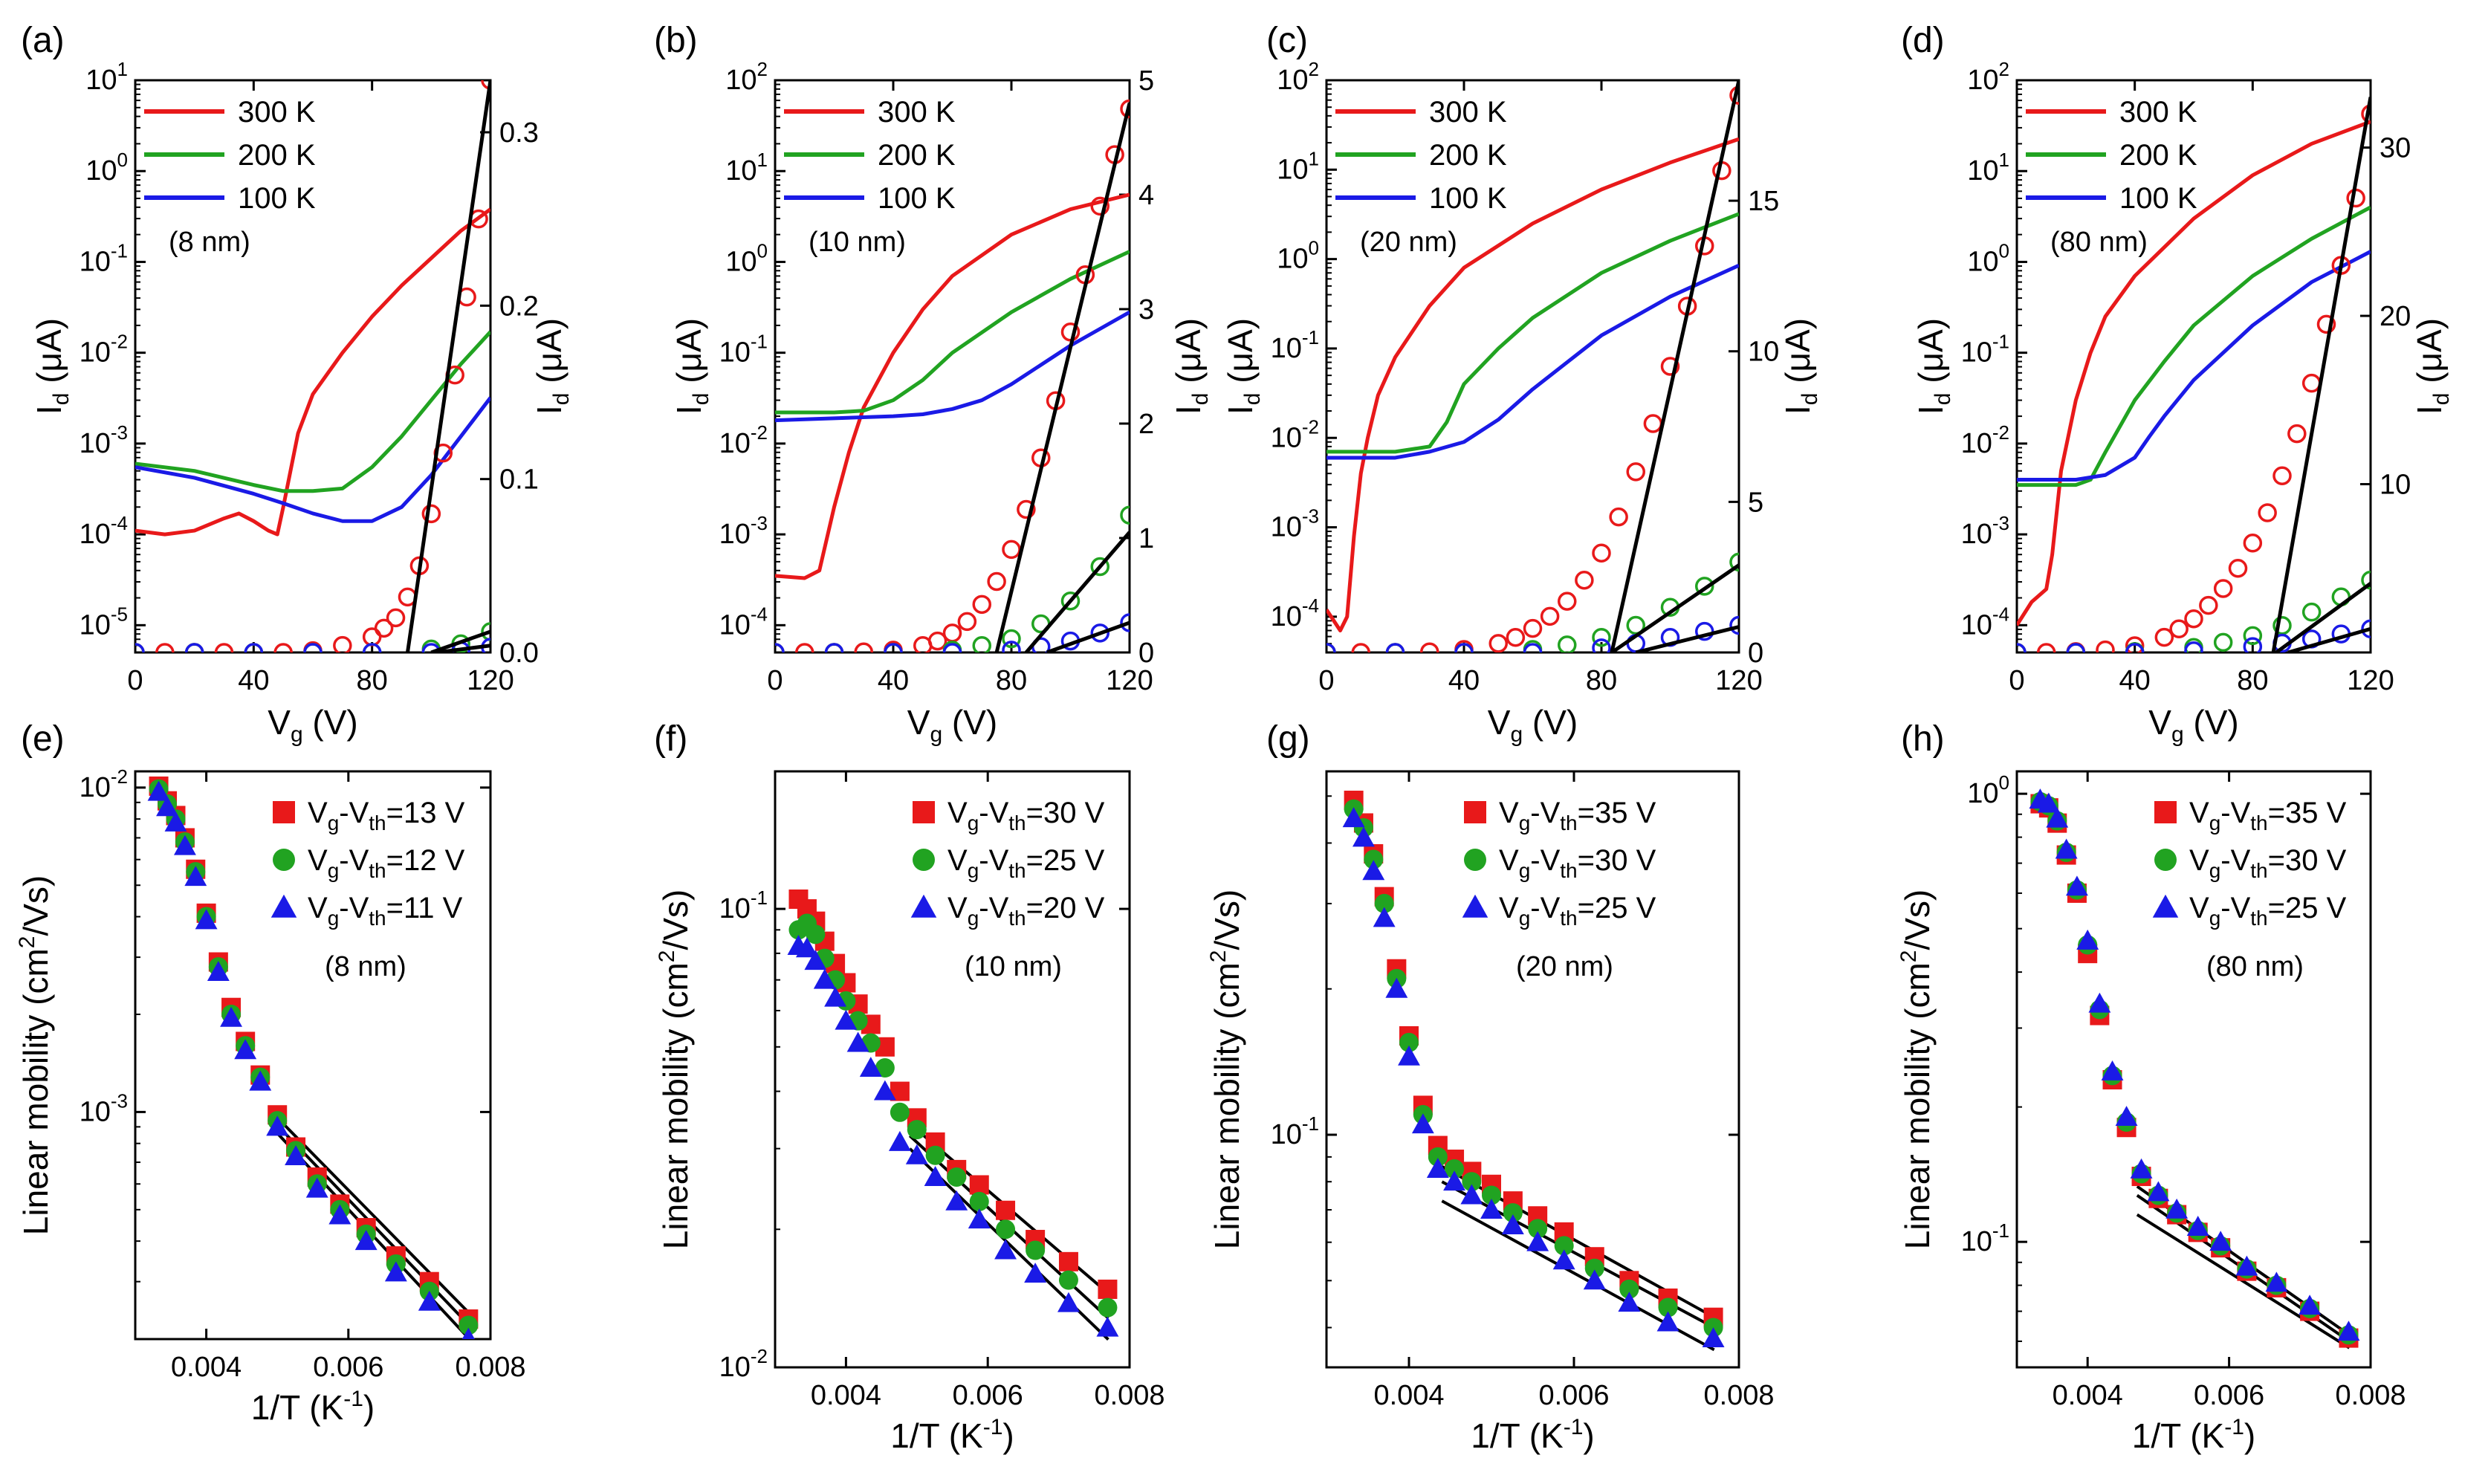 This screenshot has height=1484, width=2488. What do you see at coordinates (1800, 367) in the screenshot?
I see `y2-axis-label: Id (μA)` at bounding box center [1800, 367].